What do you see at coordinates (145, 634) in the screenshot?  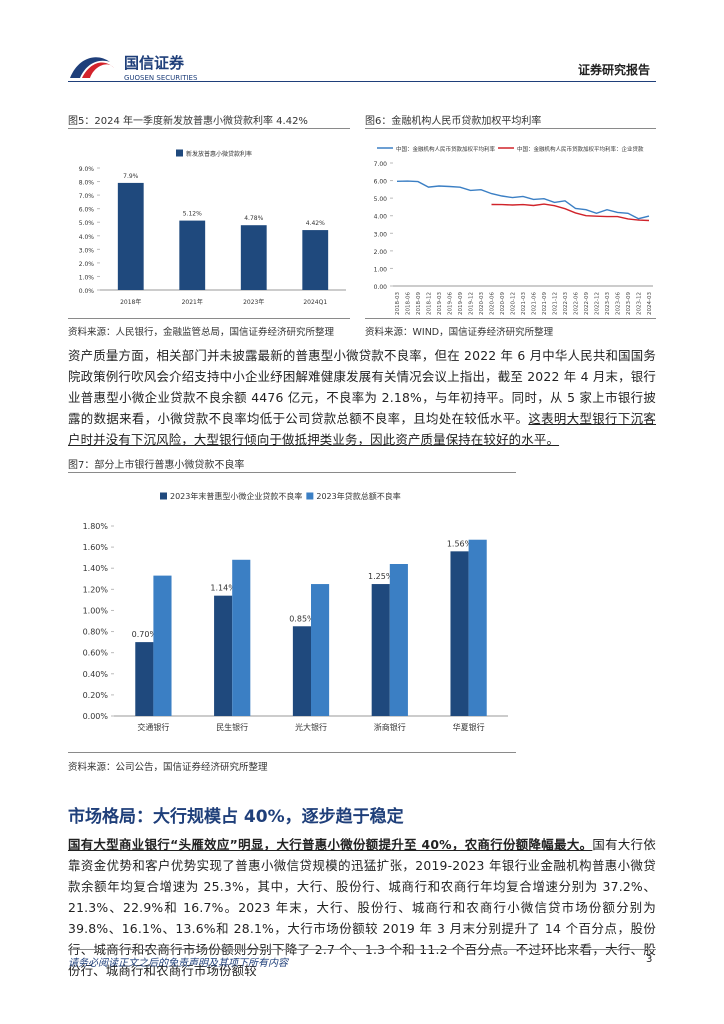 I see `data-label: 0.70%` at bounding box center [145, 634].